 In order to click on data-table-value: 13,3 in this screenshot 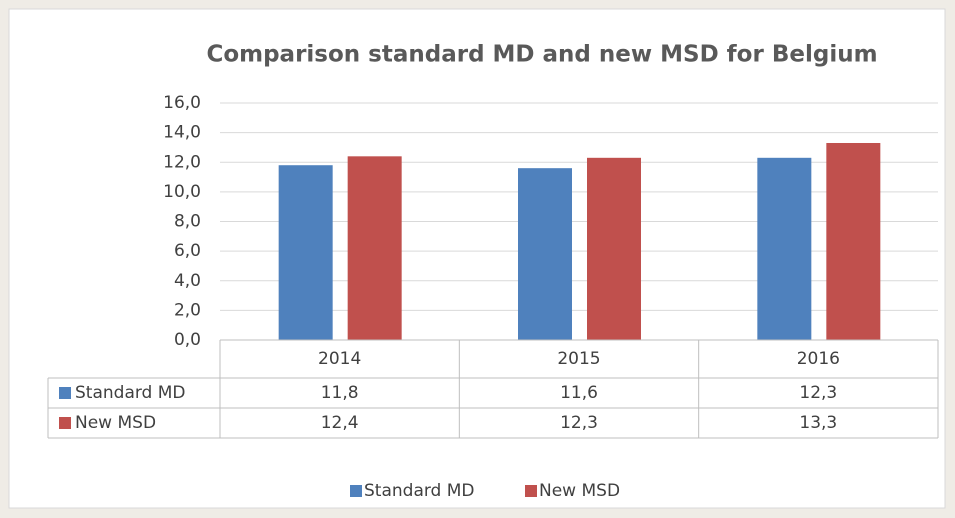, I will do `click(818, 423)`.